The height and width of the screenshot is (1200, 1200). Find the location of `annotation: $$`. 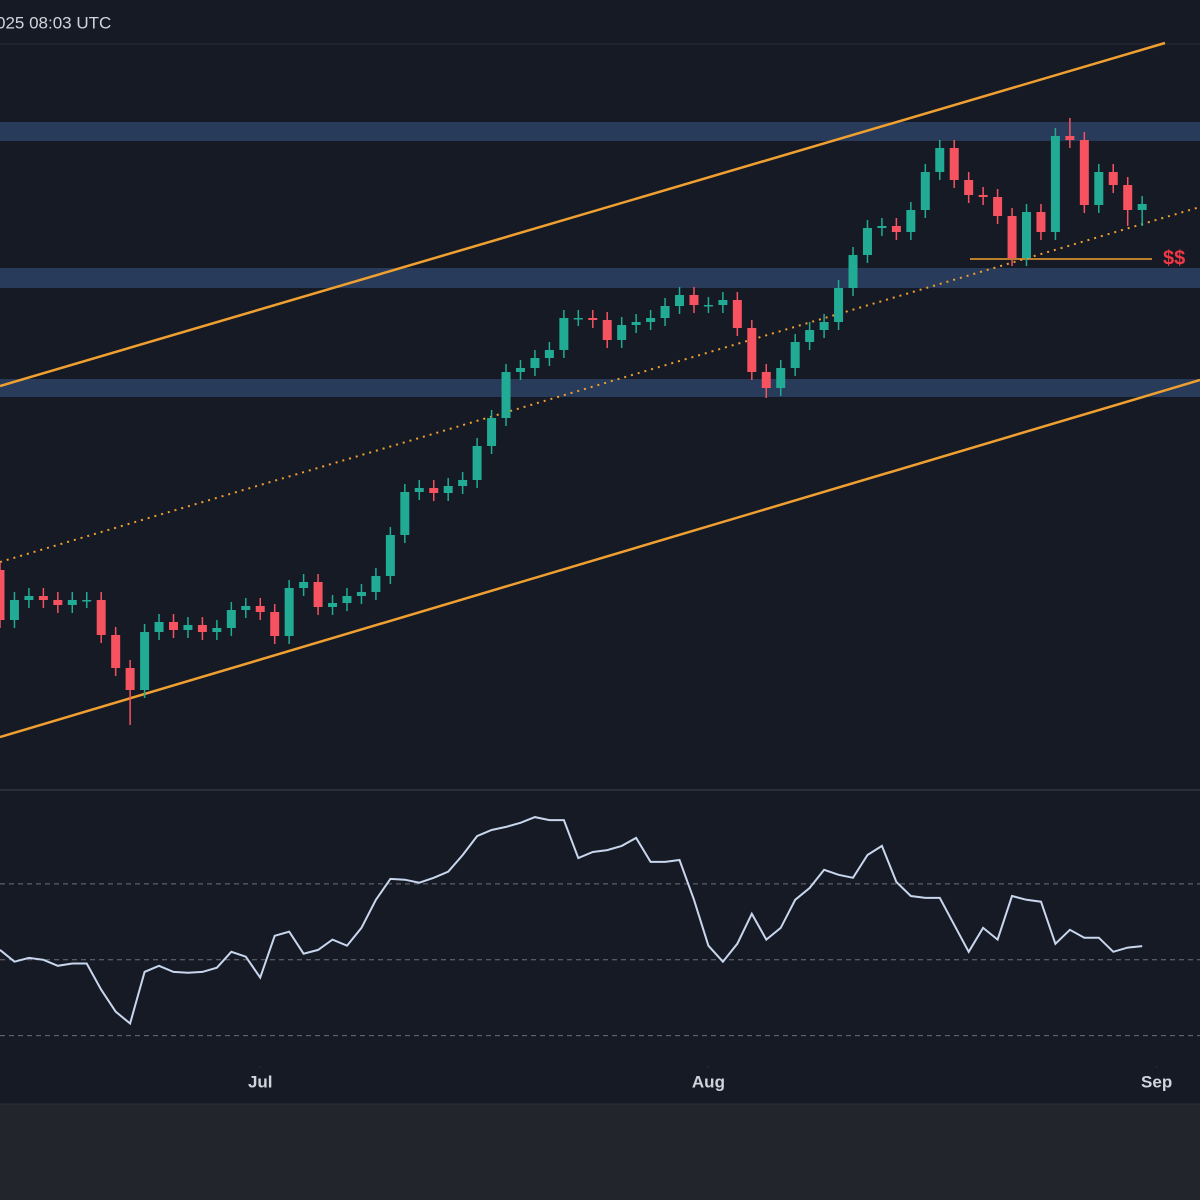

annotation: $$ is located at coordinates (1174, 258).